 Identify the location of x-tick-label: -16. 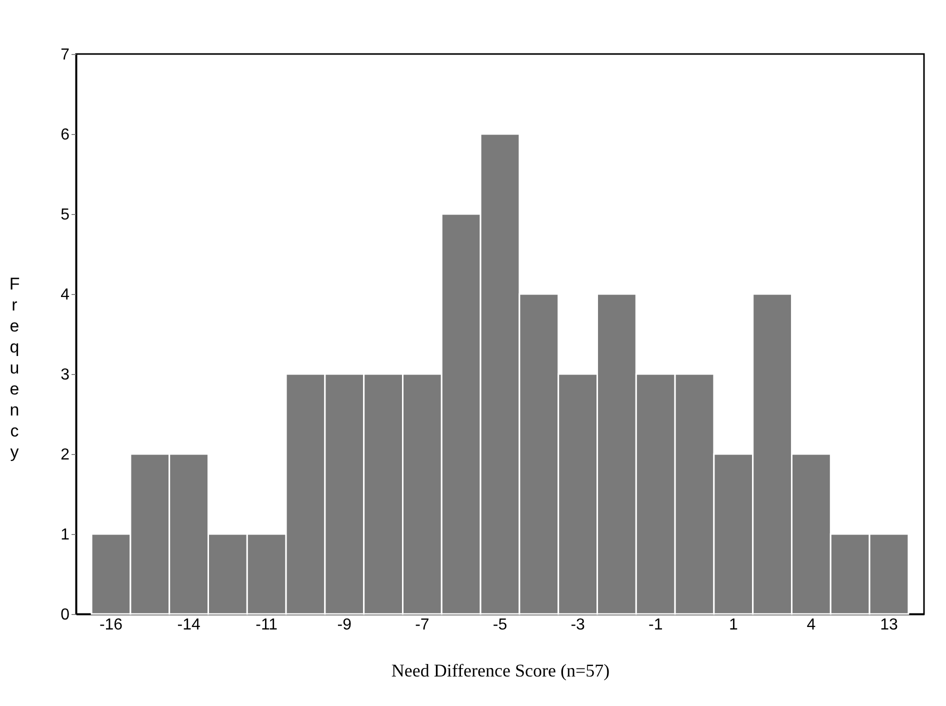
(111, 625).